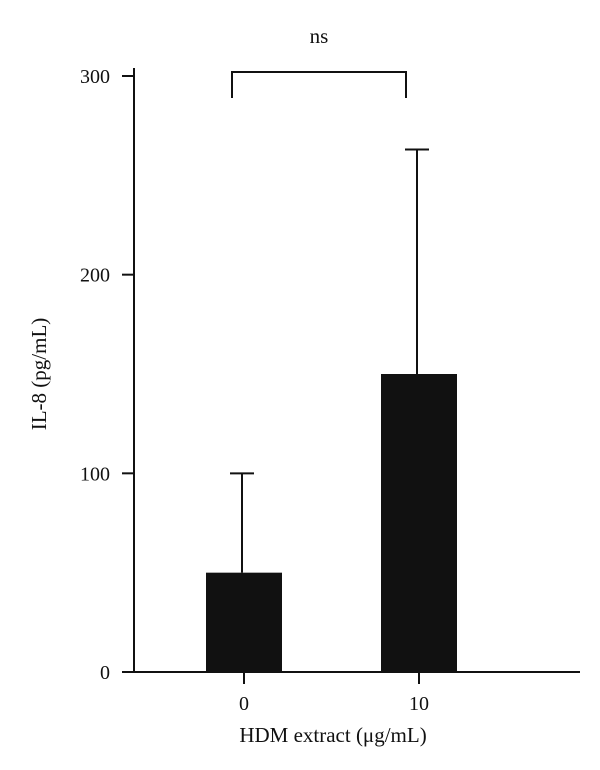 This screenshot has height=770, width=600. I want to click on y-axis-title: IL-8 (pg/mL), so click(39, 374).